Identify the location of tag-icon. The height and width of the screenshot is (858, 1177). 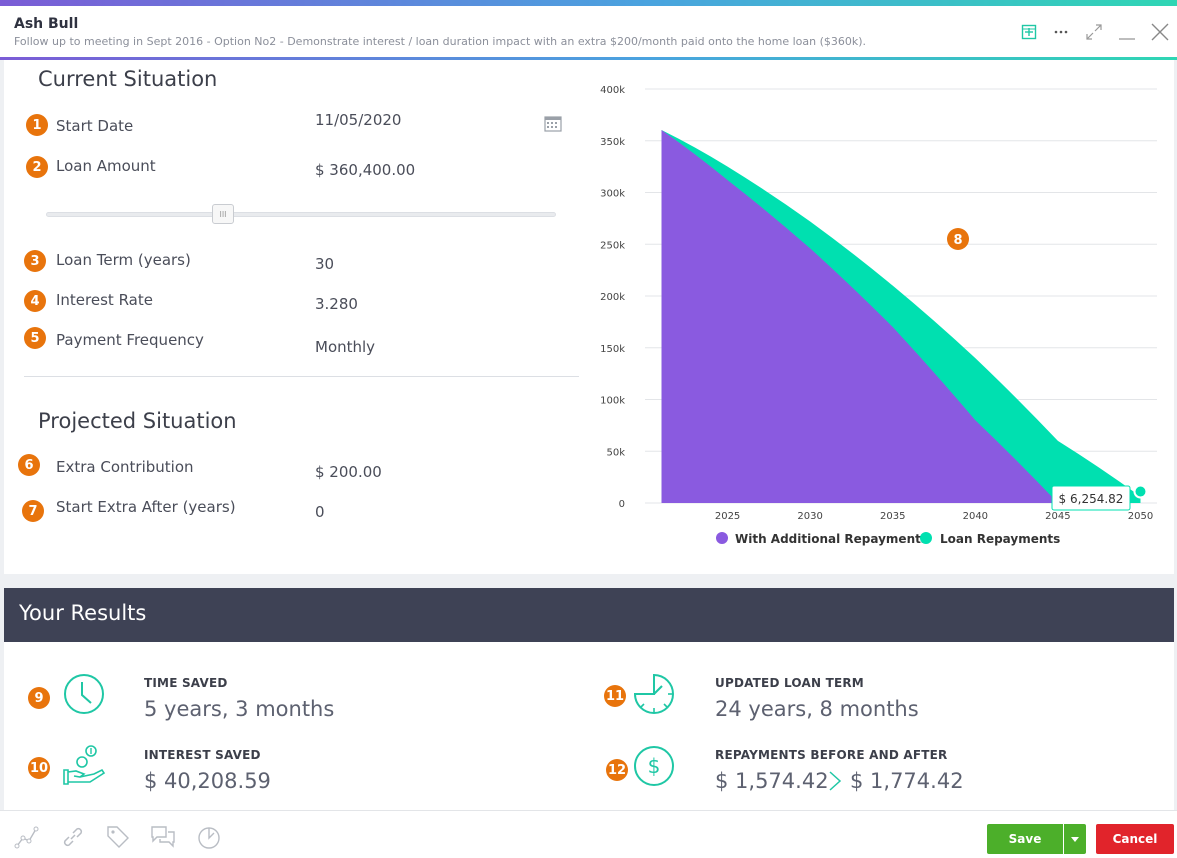
(118, 837).